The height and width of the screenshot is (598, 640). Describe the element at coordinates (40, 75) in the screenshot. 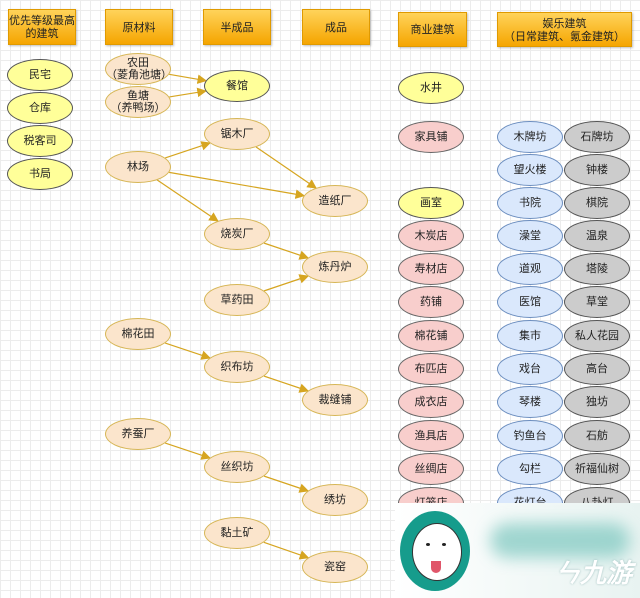

I see `building-node: 民宅` at that location.